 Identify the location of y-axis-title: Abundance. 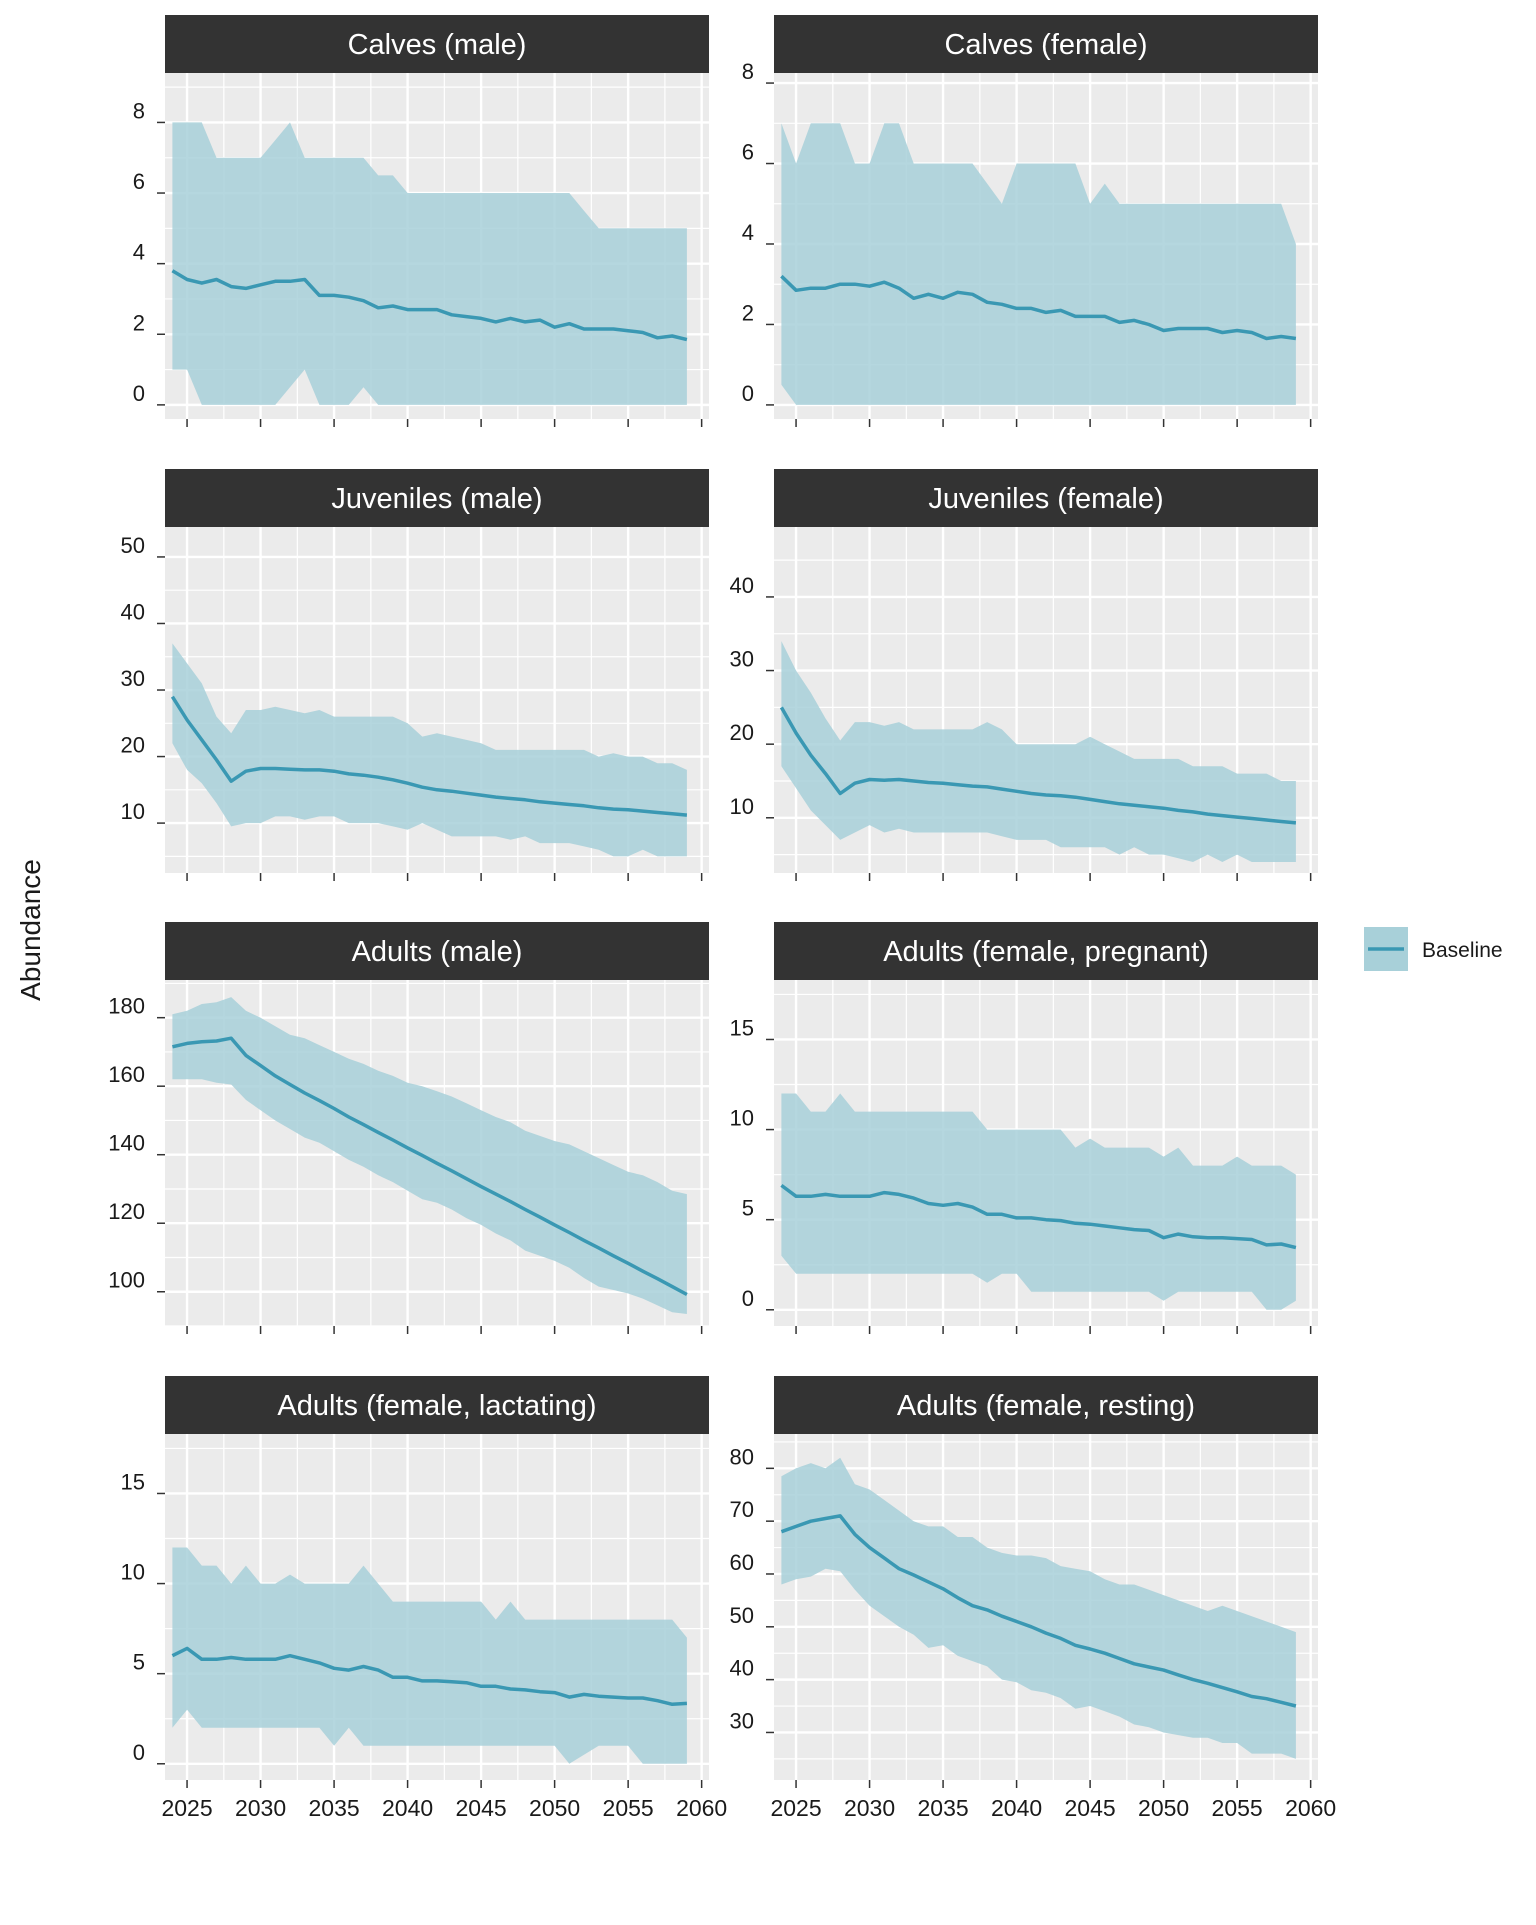
(30, 930).